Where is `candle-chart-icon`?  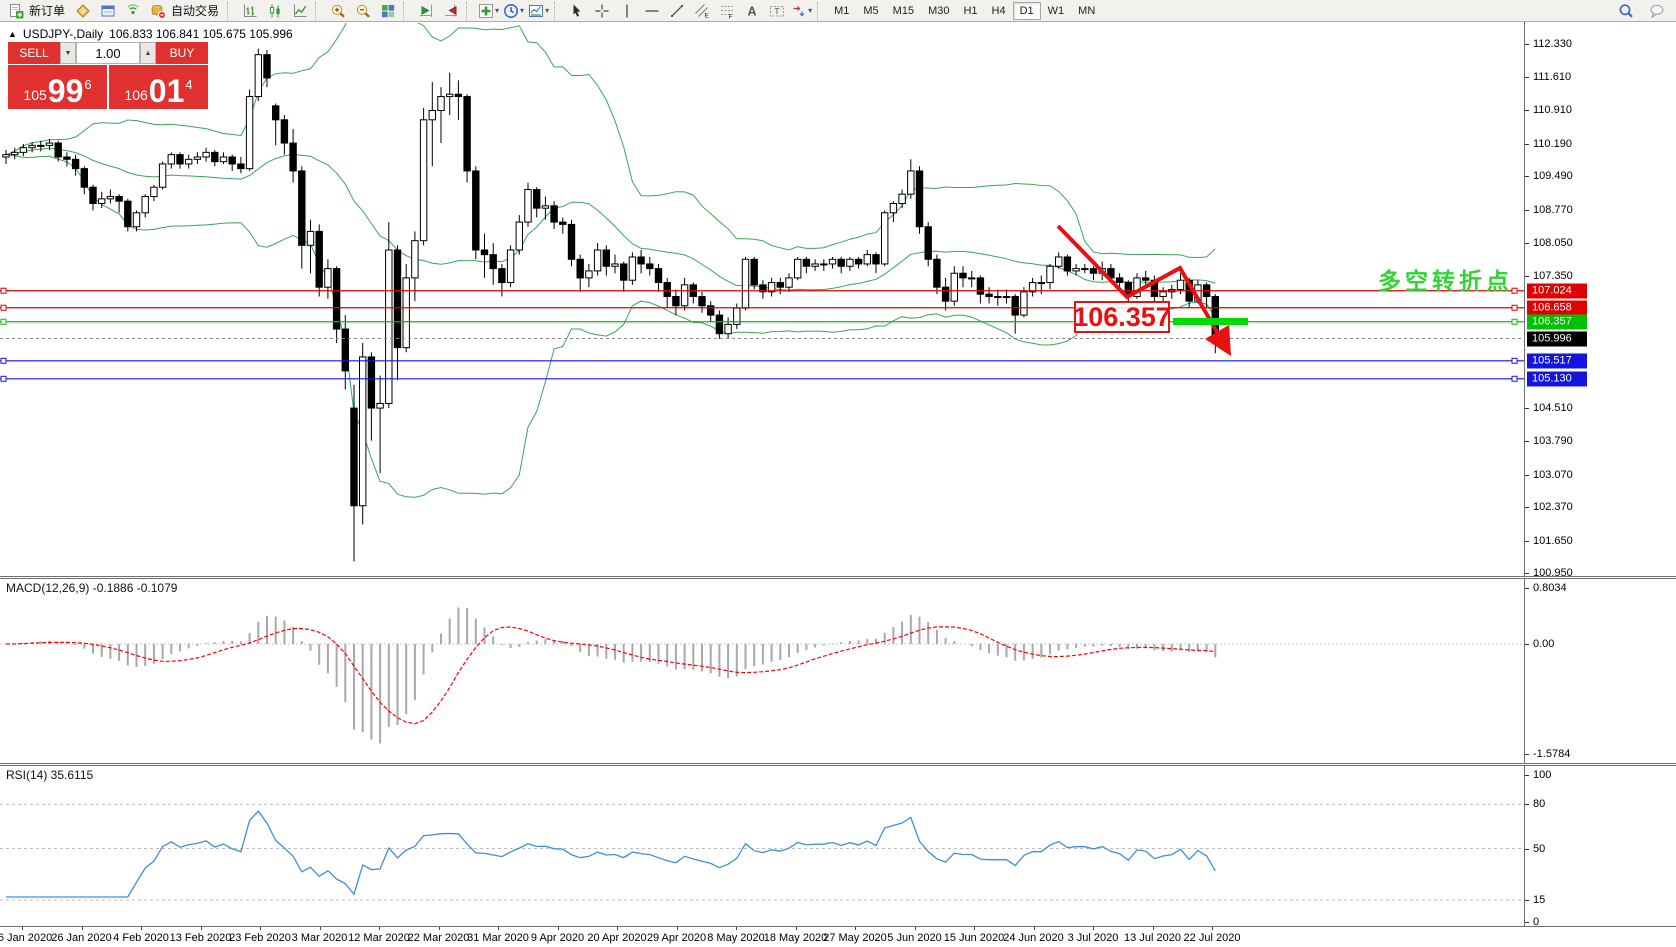 candle-chart-icon is located at coordinates (274, 10).